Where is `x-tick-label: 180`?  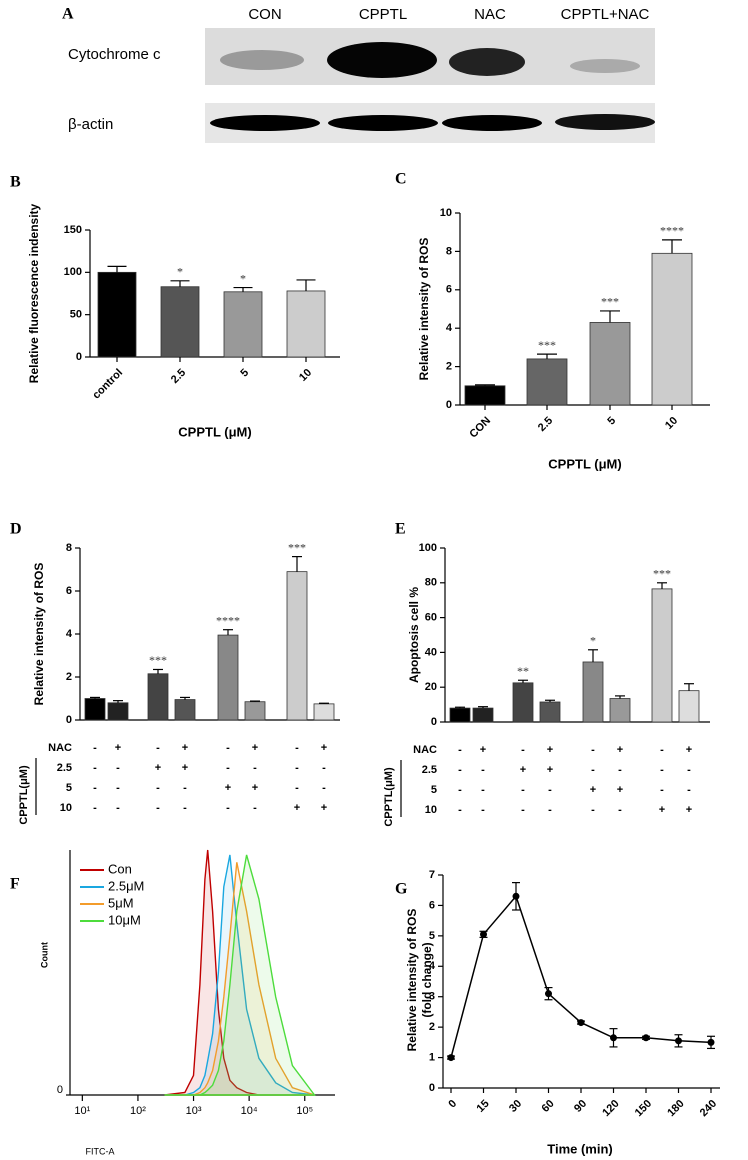
x-tick-label: 180 is located at coordinates (675, 1108).